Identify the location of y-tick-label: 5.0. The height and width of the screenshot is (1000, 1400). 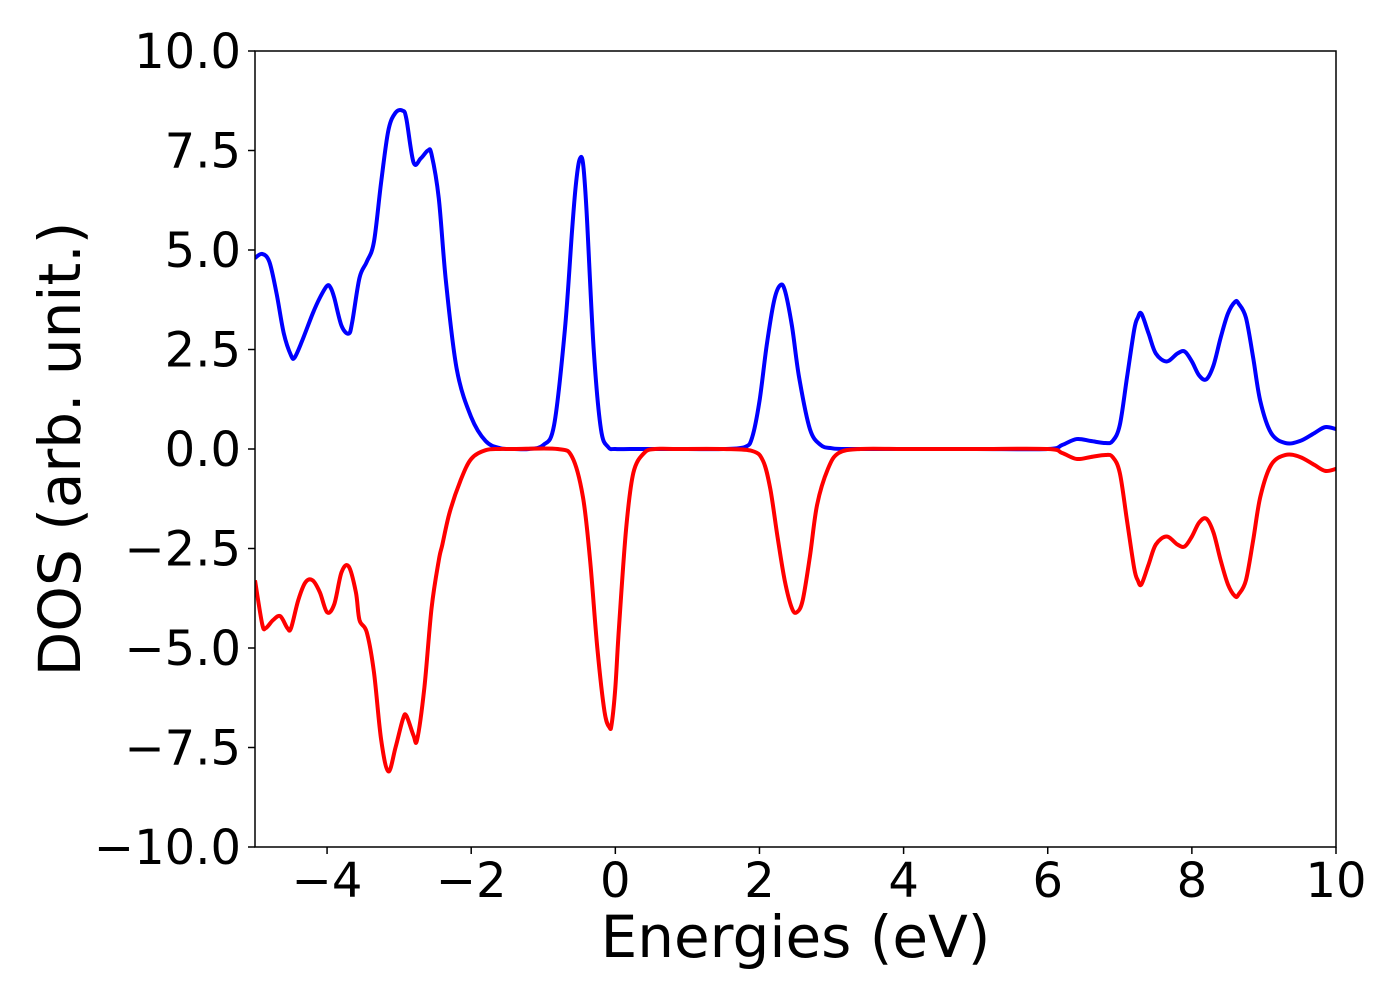
(203, 251).